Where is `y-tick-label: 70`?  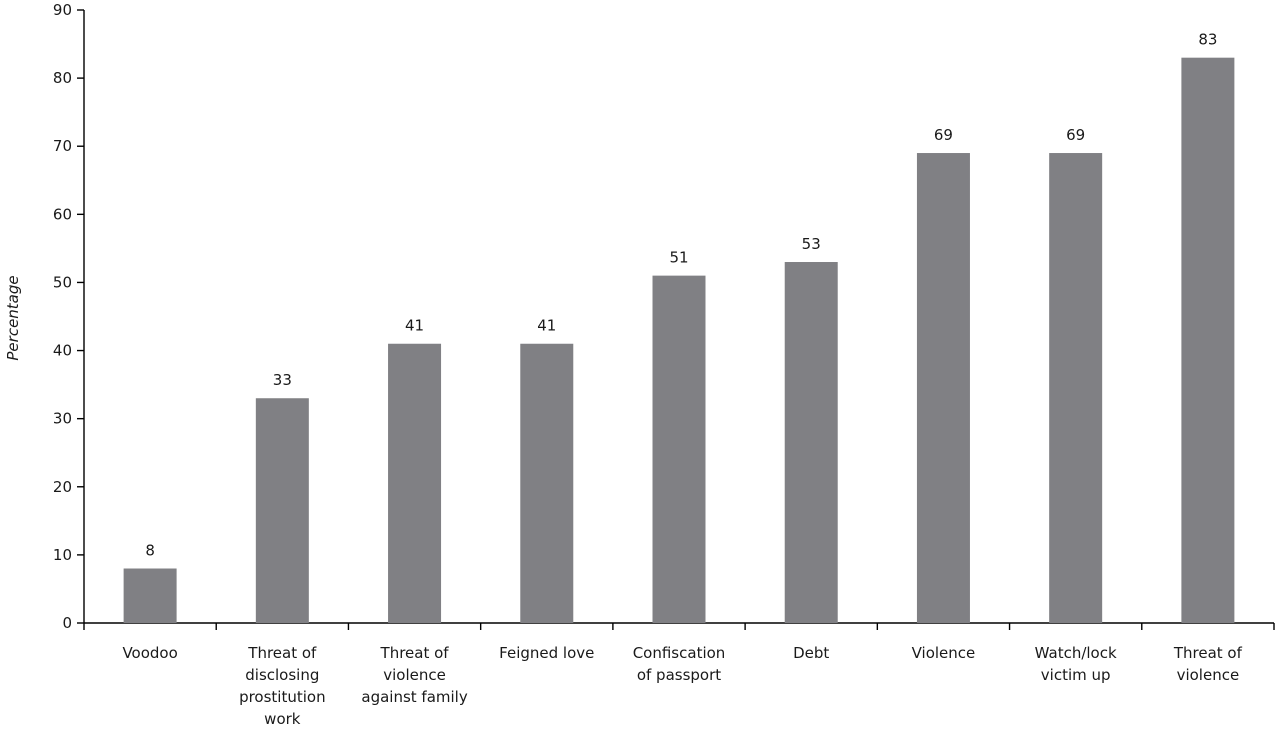
y-tick-label: 70 is located at coordinates (62, 146).